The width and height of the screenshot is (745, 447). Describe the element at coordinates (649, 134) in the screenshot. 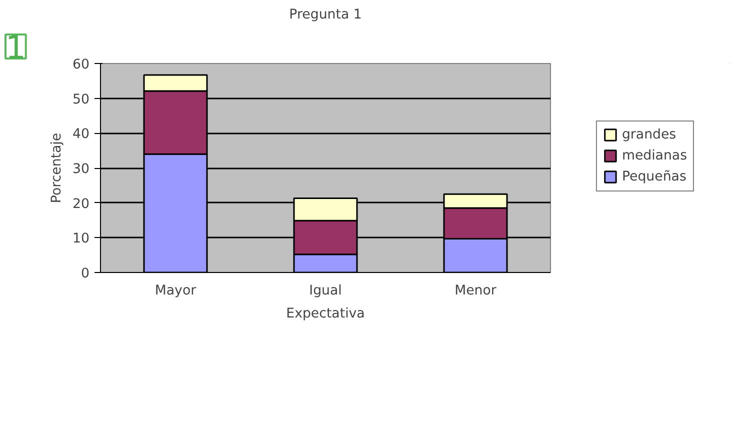

I see `legend-label: grandes` at that location.